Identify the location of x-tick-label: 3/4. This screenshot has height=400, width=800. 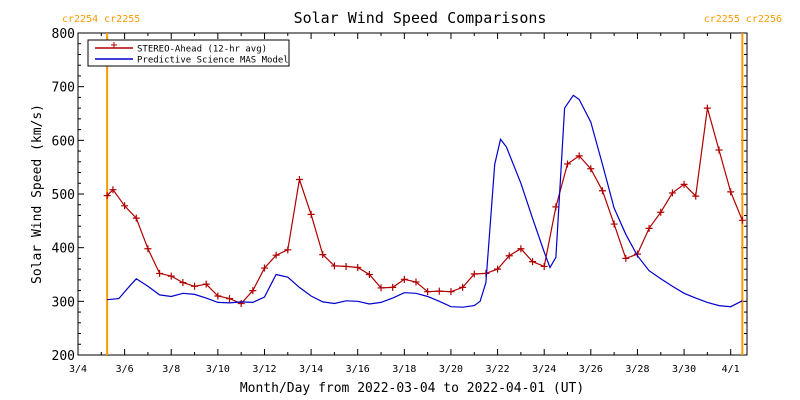
(78, 369).